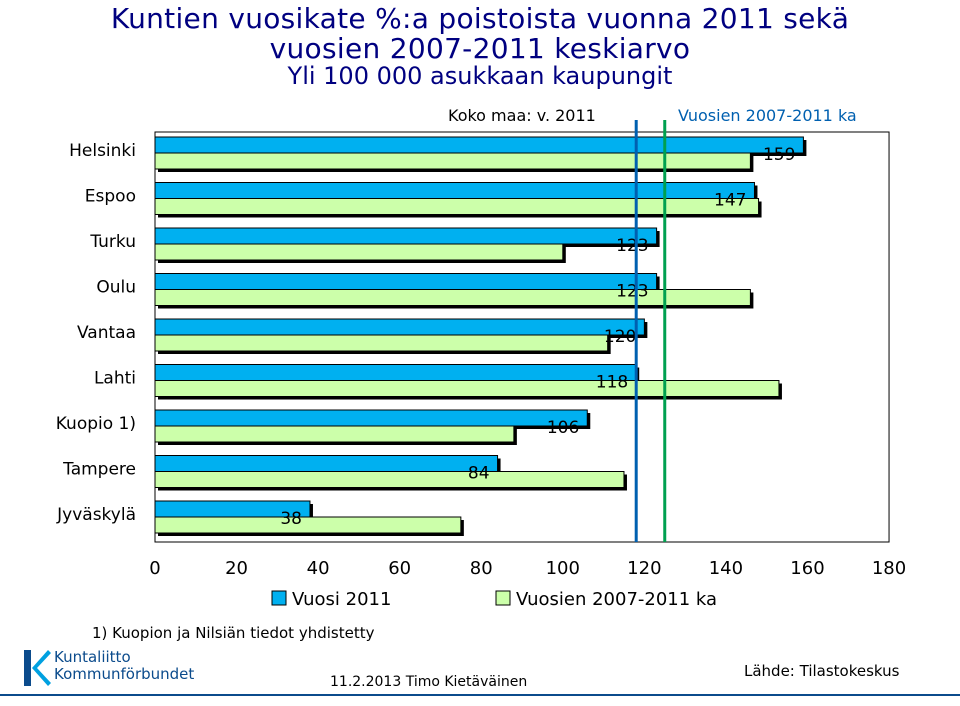 This screenshot has height=706, width=960. What do you see at coordinates (822, 671) in the screenshot?
I see `source-note: Lähde: Tilastokeskus` at bounding box center [822, 671].